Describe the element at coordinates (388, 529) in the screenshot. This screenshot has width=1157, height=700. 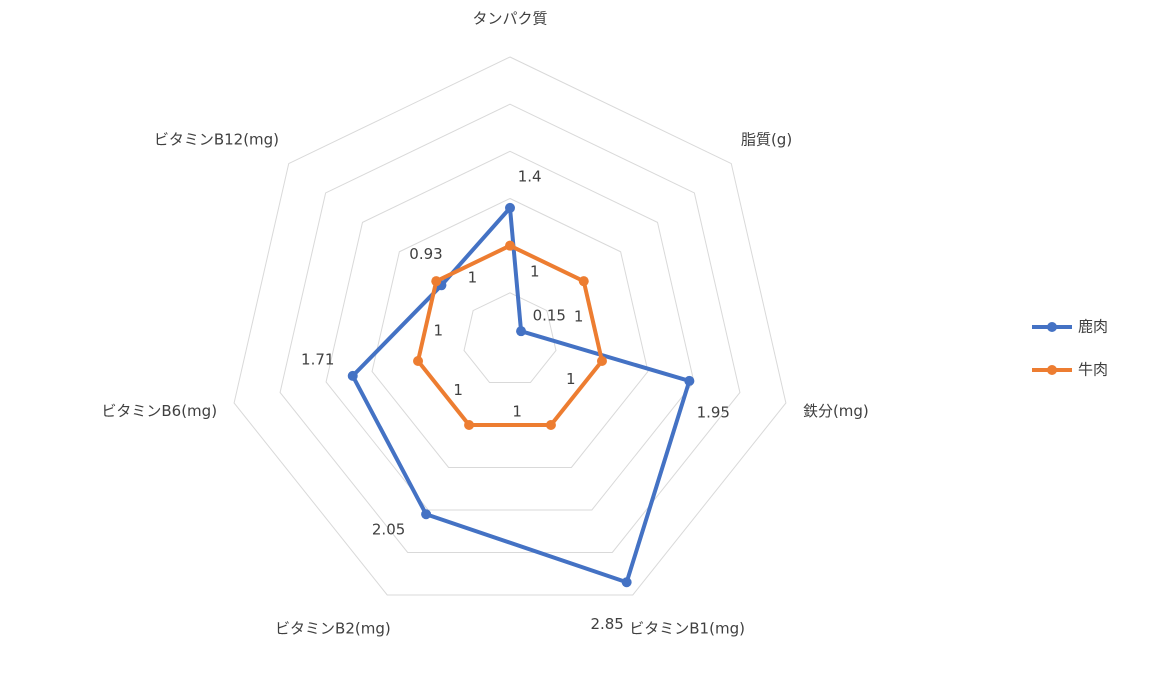
I see `data-label: 2.05` at that location.